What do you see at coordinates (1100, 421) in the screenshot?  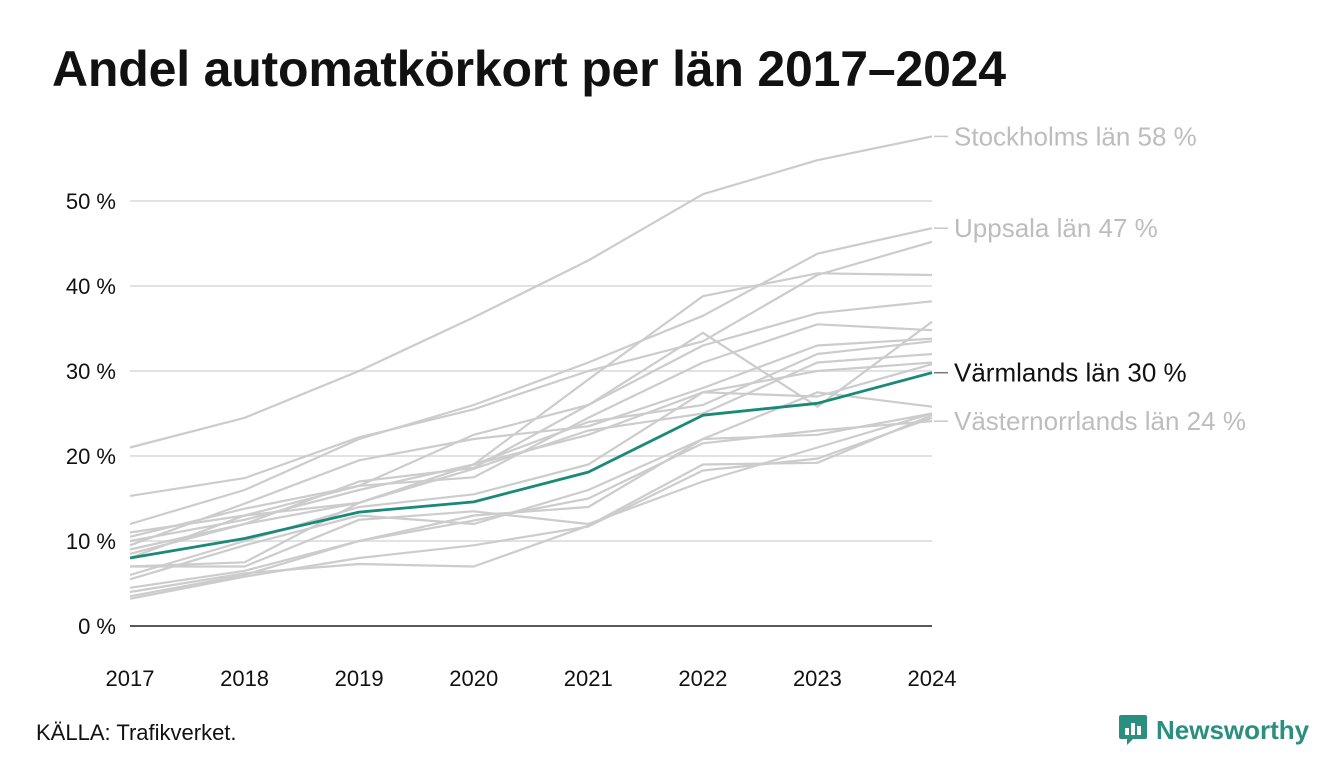 I see `series-label: Västernorrlands län 24 %` at bounding box center [1100, 421].